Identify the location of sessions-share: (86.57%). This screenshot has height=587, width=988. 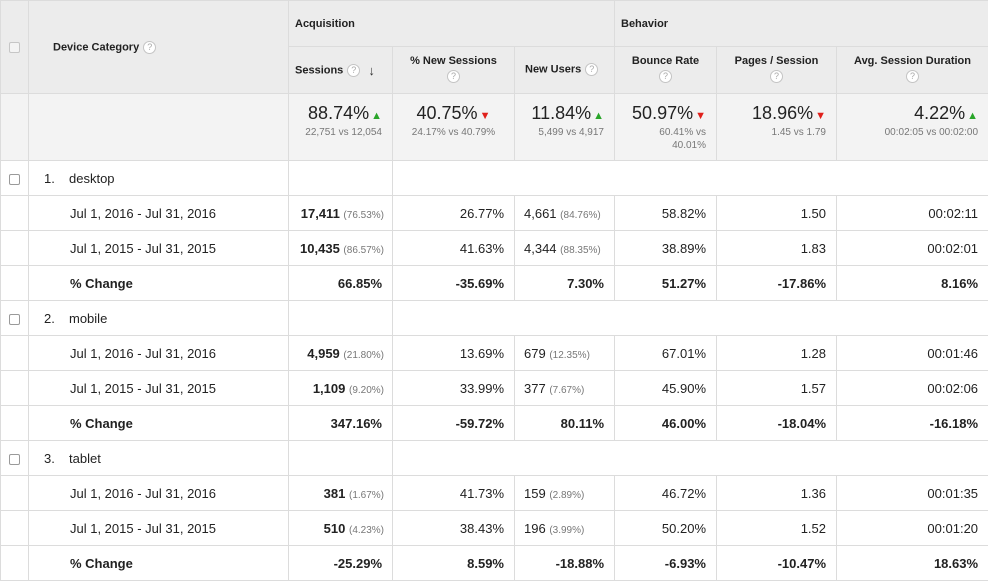
(363, 250).